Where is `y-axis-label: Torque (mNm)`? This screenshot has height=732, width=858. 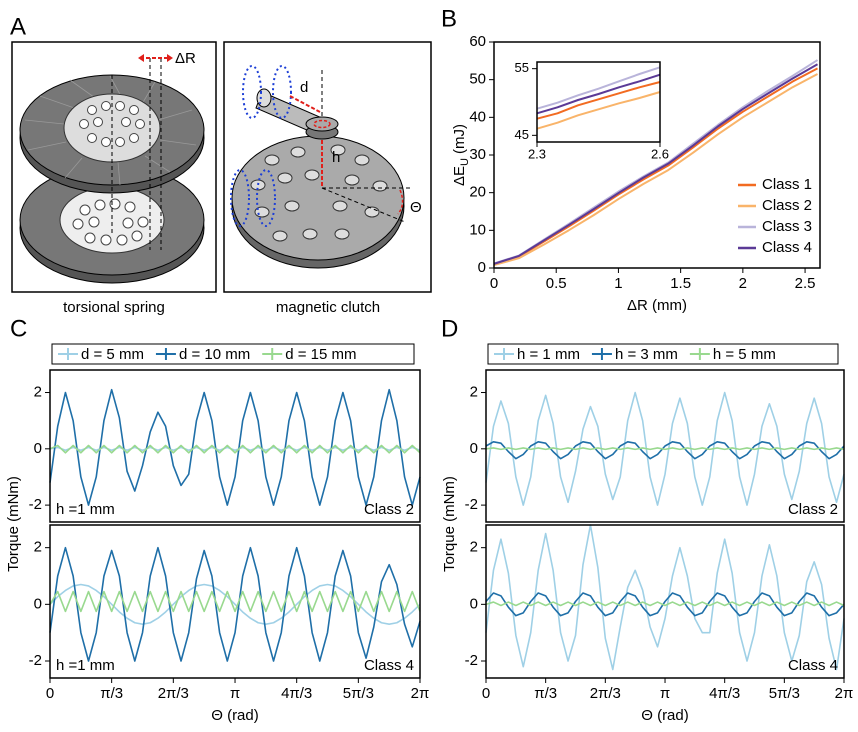
y-axis-label: Torque (mNm) is located at coordinates (13, 524).